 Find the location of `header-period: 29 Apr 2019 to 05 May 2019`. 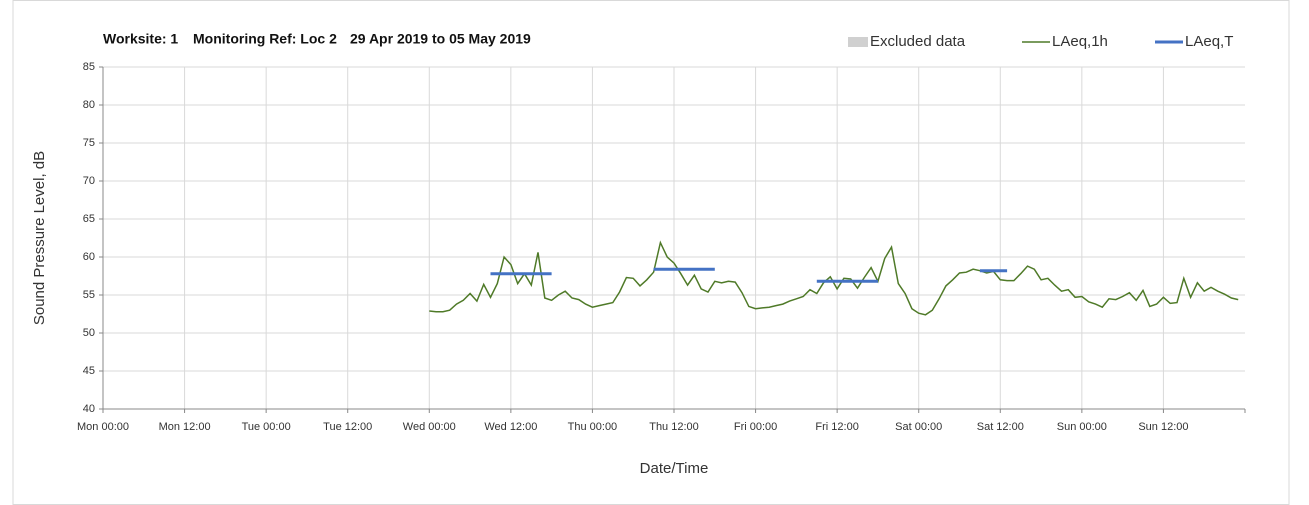

header-period: 29 Apr 2019 to 05 May 2019 is located at coordinates (440, 39).